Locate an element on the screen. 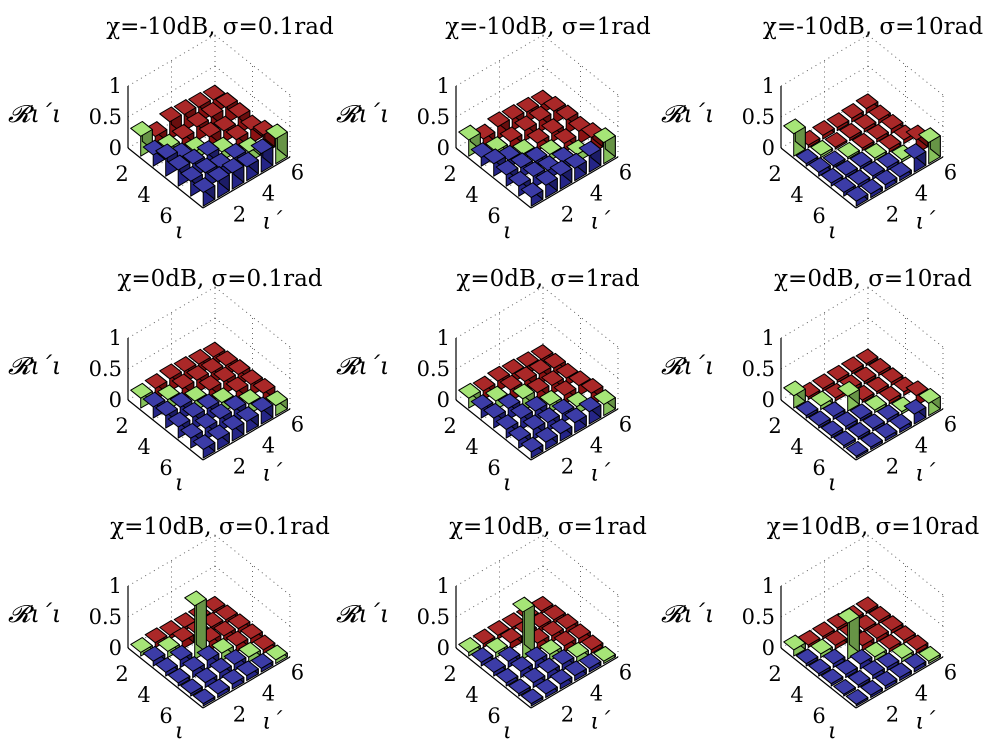  y-tick-label: 2 is located at coordinates (892, 714).